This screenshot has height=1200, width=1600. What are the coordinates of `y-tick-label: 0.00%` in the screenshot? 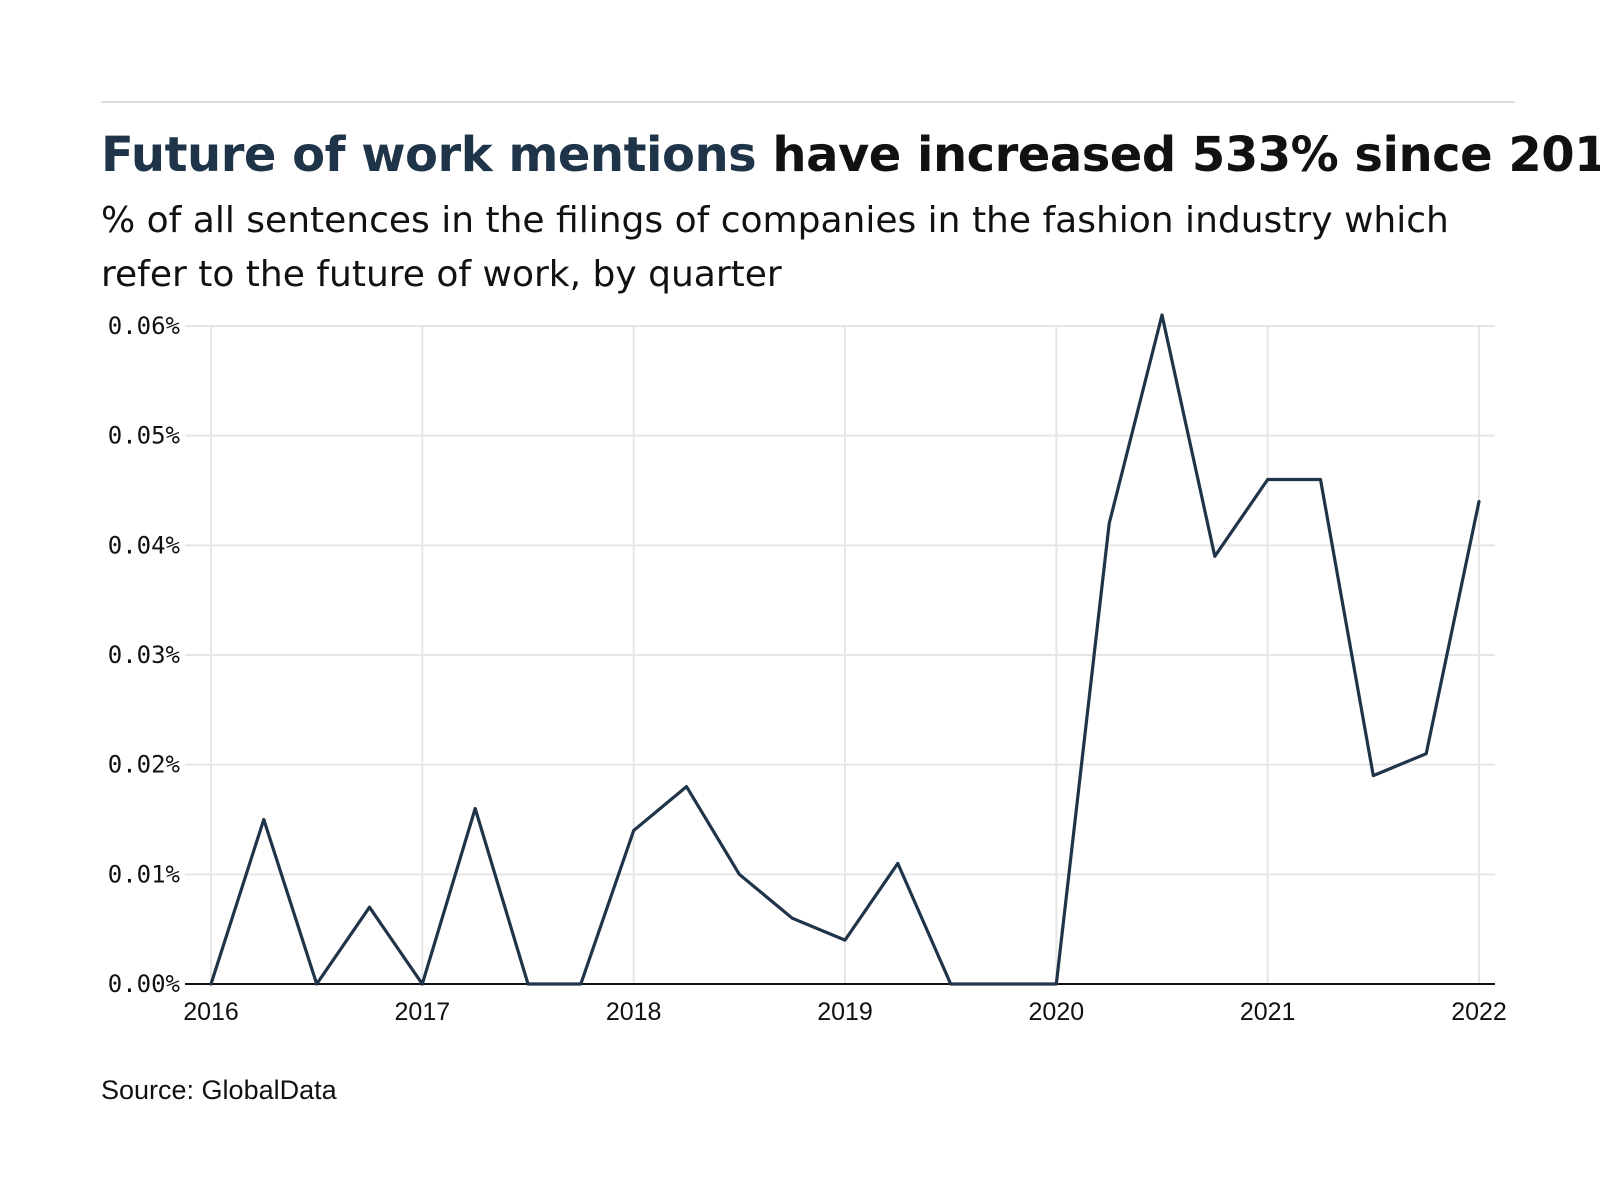 It's located at (144, 984).